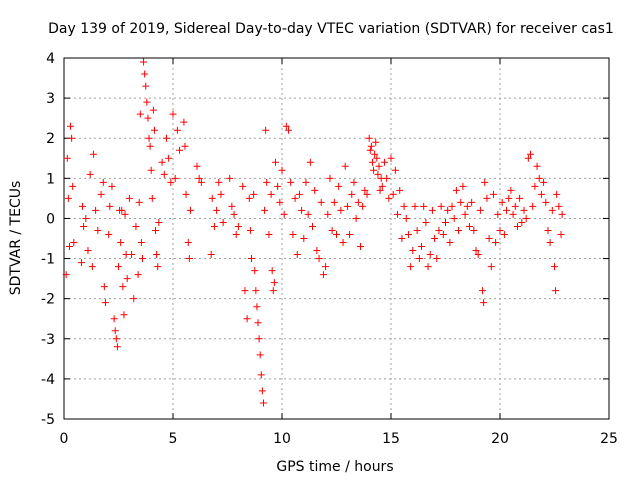 The image size is (640, 485). What do you see at coordinates (48, 260) in the screenshot?
I see `y-tick-label: -1` at bounding box center [48, 260].